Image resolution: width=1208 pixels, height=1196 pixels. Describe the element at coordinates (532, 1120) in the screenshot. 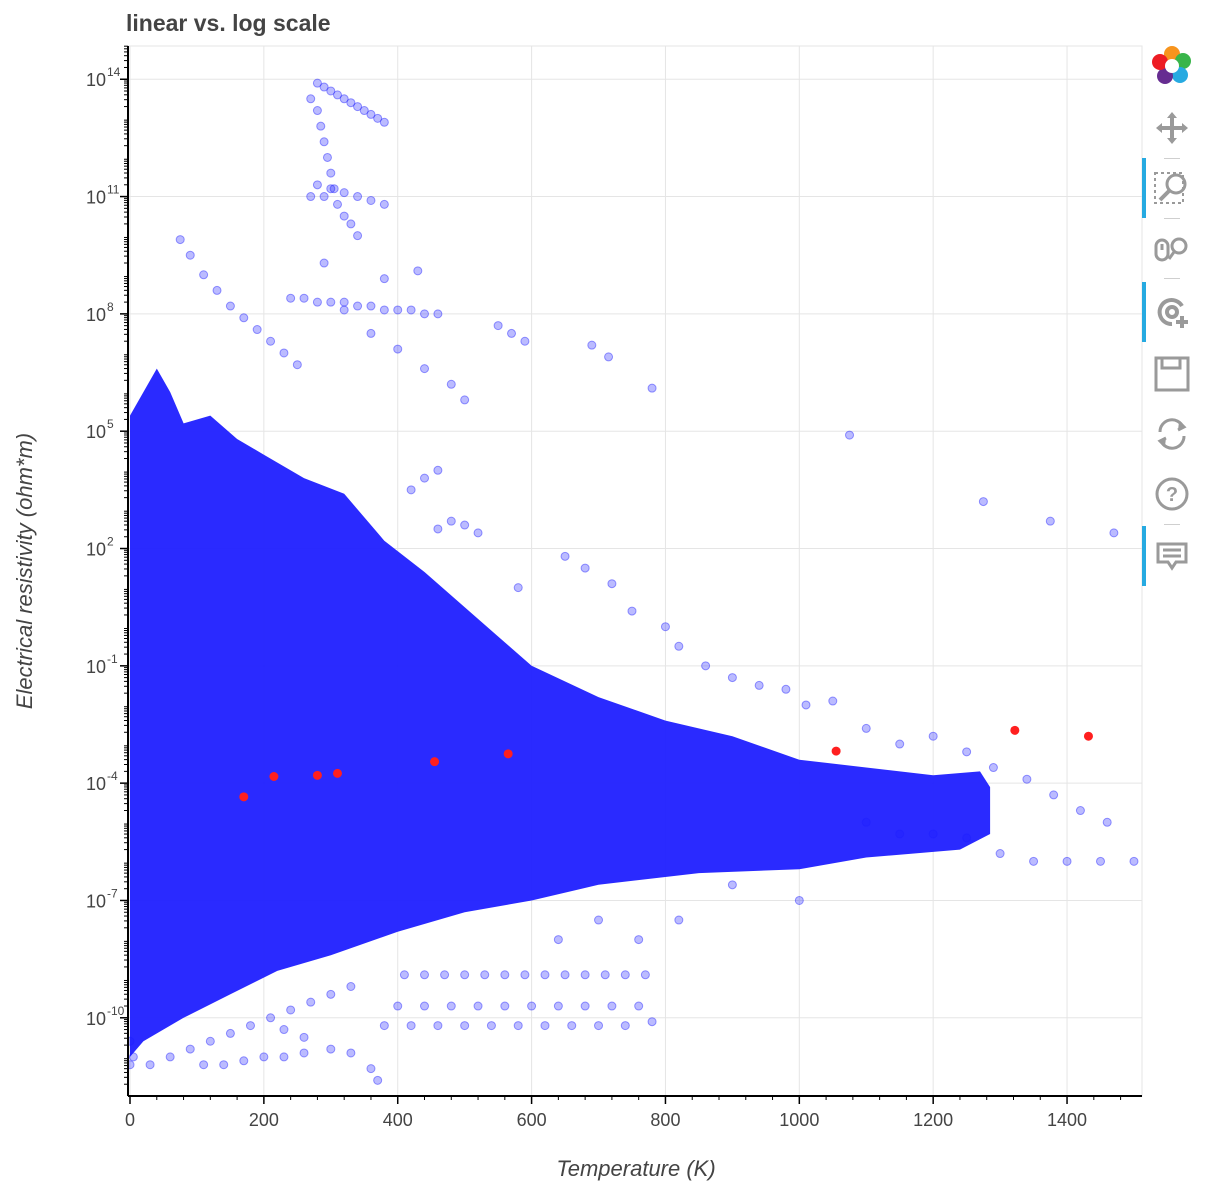

I see `x-tick-label: 600` at that location.